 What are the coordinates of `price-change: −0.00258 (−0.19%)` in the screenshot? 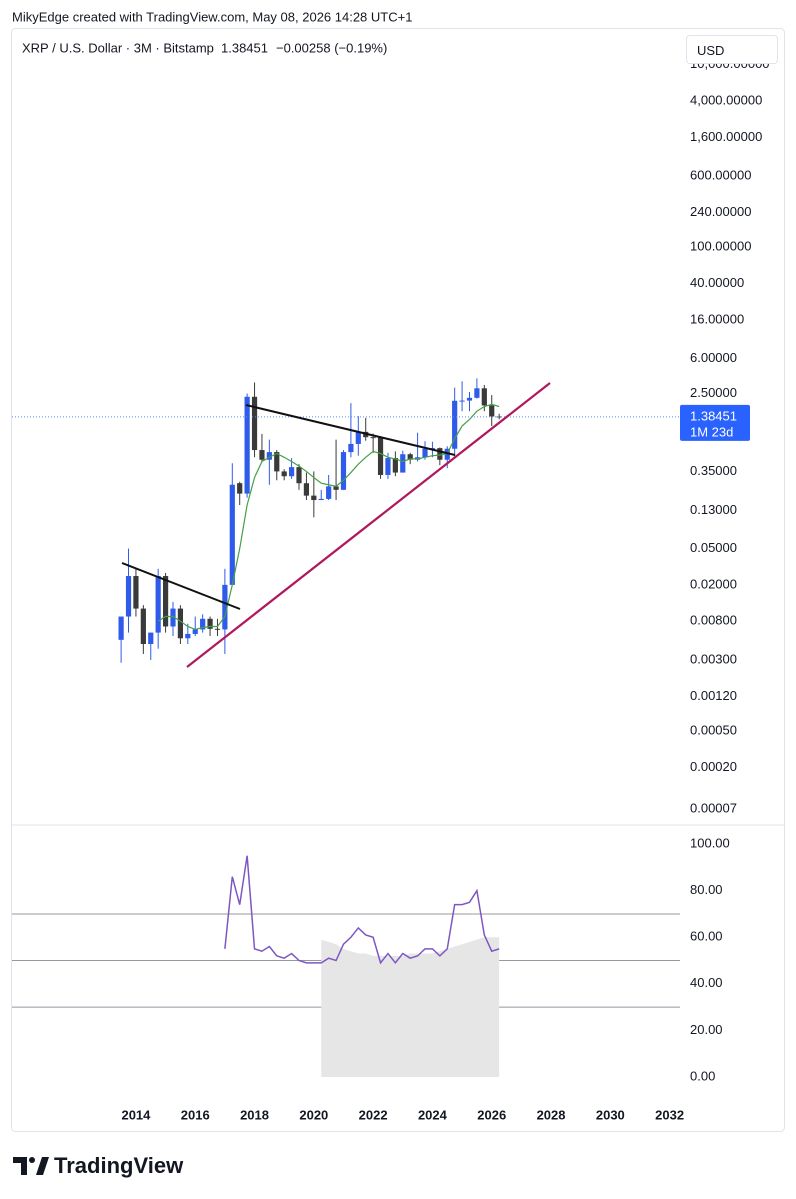 It's located at (331, 47).